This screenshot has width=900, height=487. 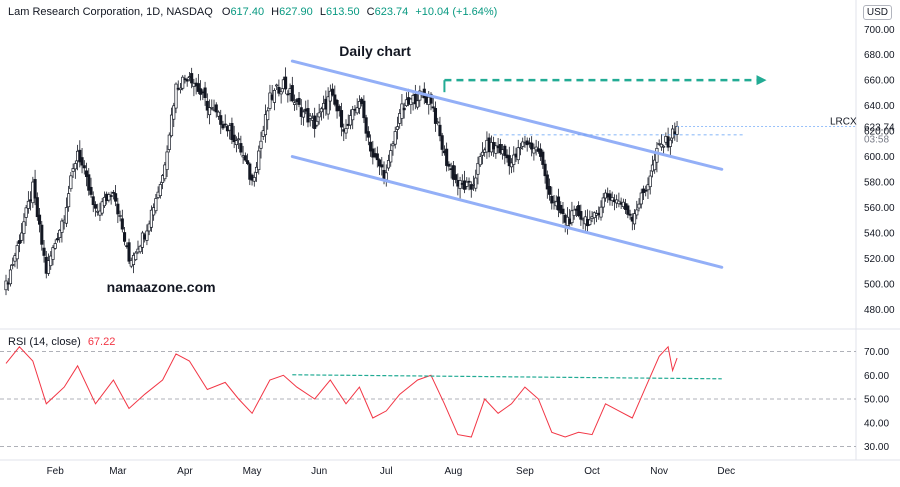 What do you see at coordinates (342, 12) in the screenshot?
I see `low-value: 613.50` at bounding box center [342, 12].